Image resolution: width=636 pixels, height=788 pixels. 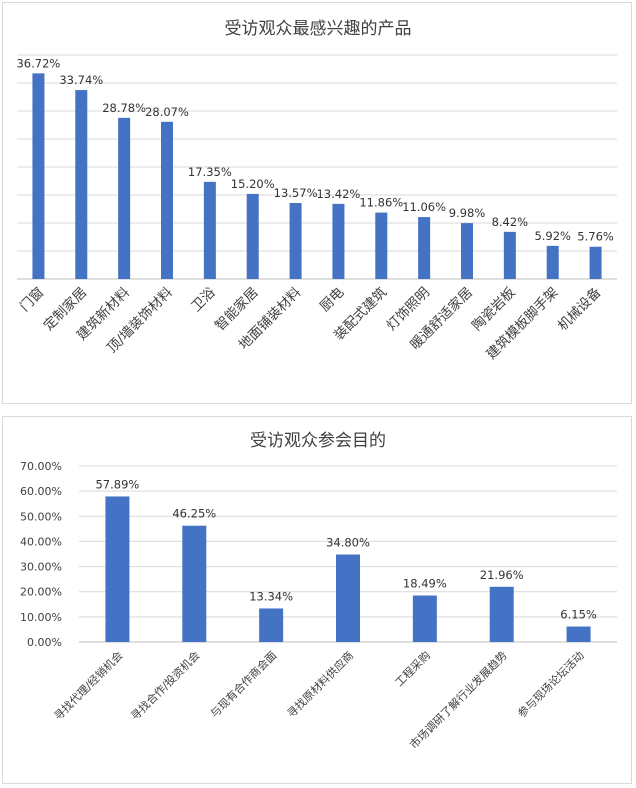 I want to click on category-label: 卫浴, so click(x=203, y=299).